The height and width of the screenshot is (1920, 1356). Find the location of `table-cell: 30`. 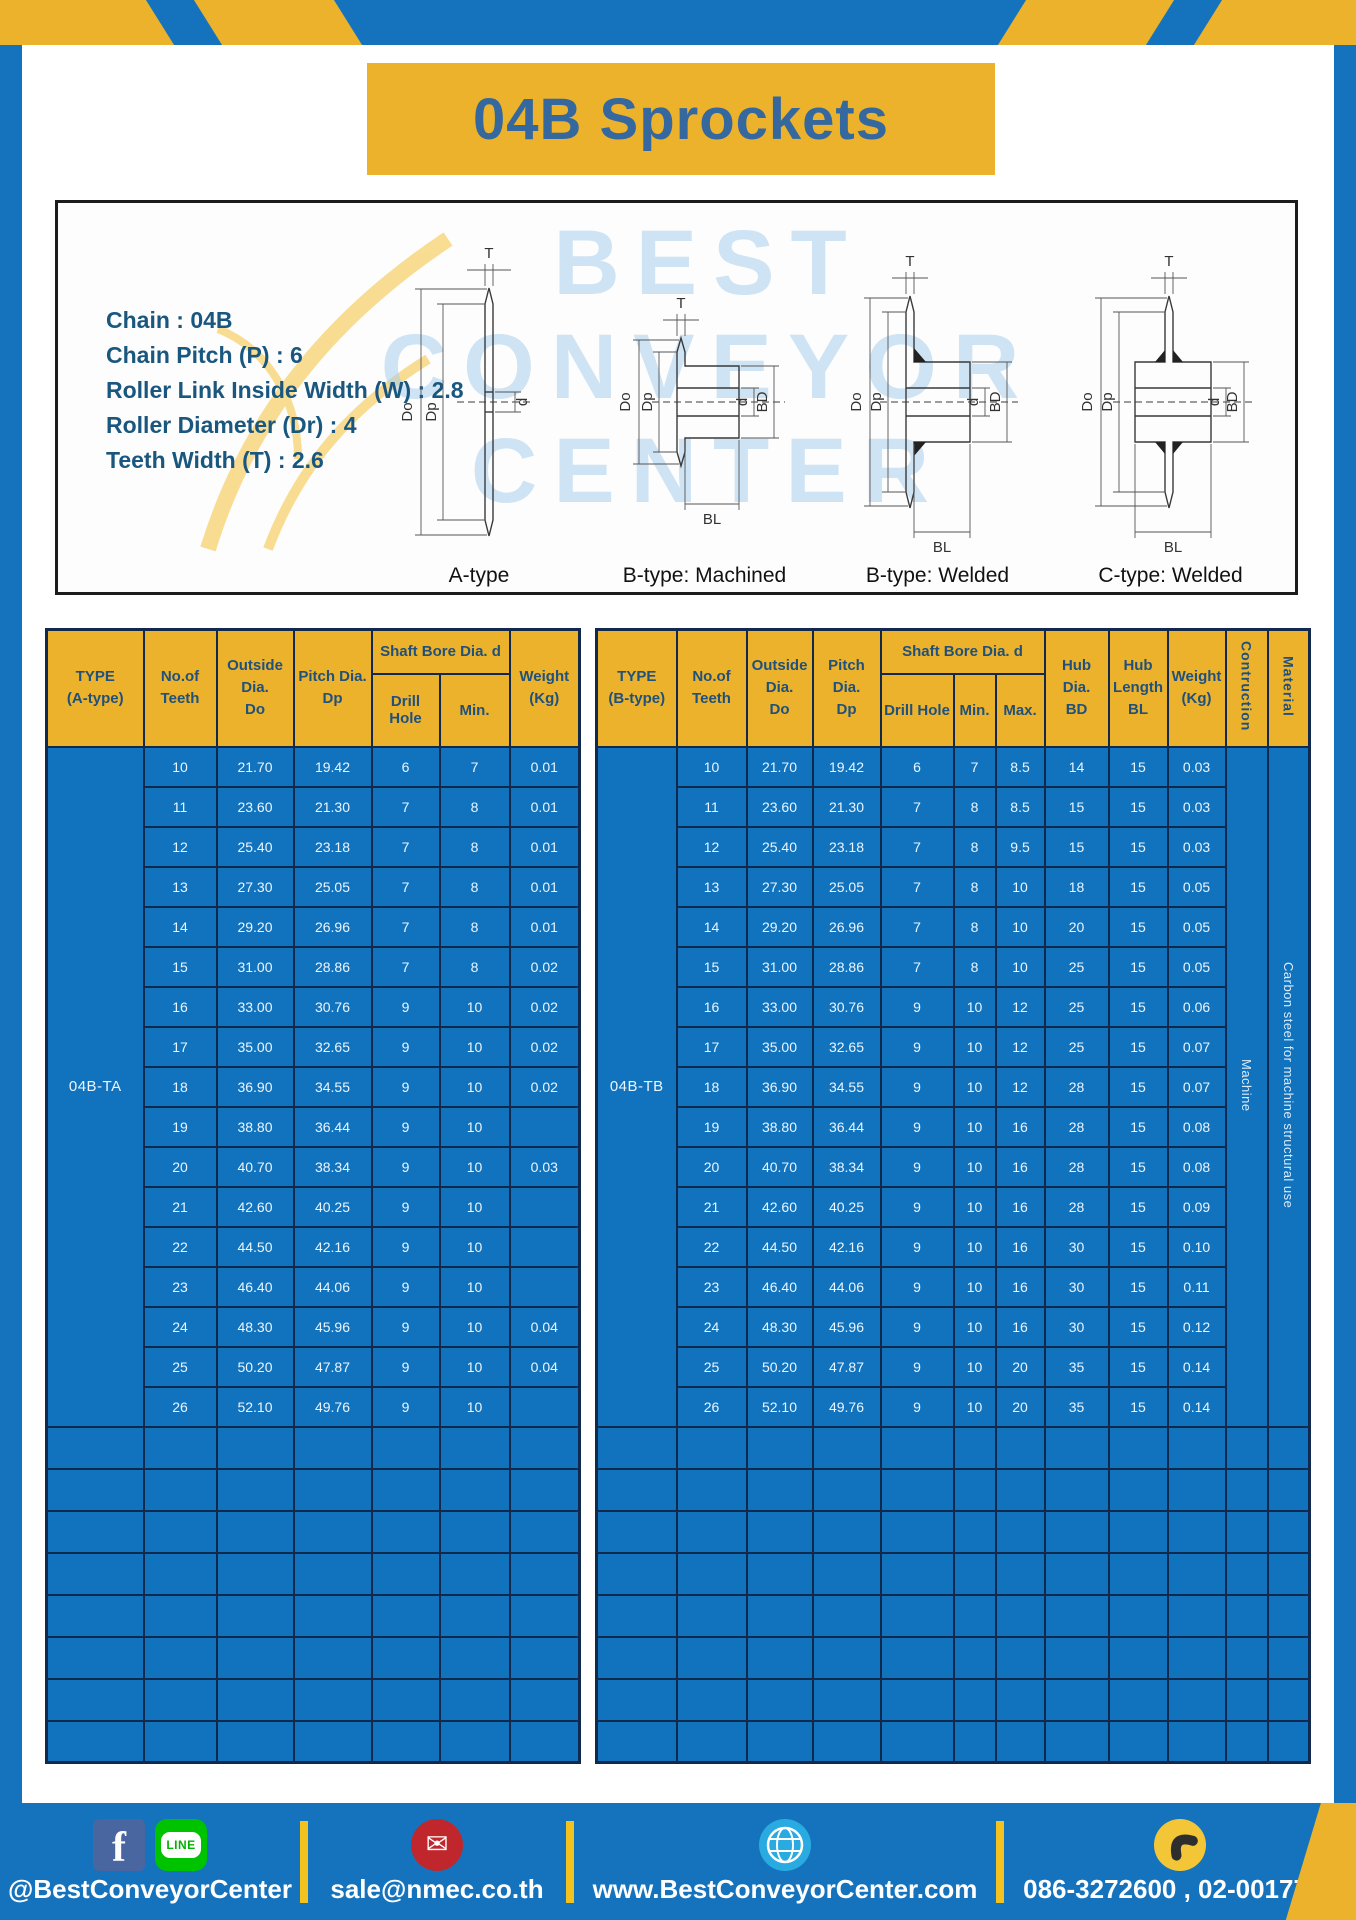

table-cell: 30 is located at coordinates (1076, 1286).